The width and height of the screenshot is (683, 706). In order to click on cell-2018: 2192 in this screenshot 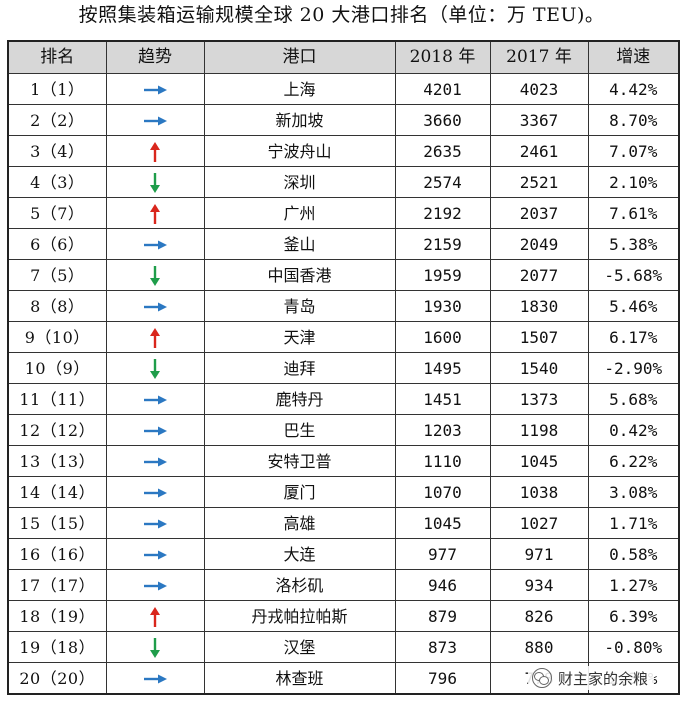, I will do `click(442, 213)`.